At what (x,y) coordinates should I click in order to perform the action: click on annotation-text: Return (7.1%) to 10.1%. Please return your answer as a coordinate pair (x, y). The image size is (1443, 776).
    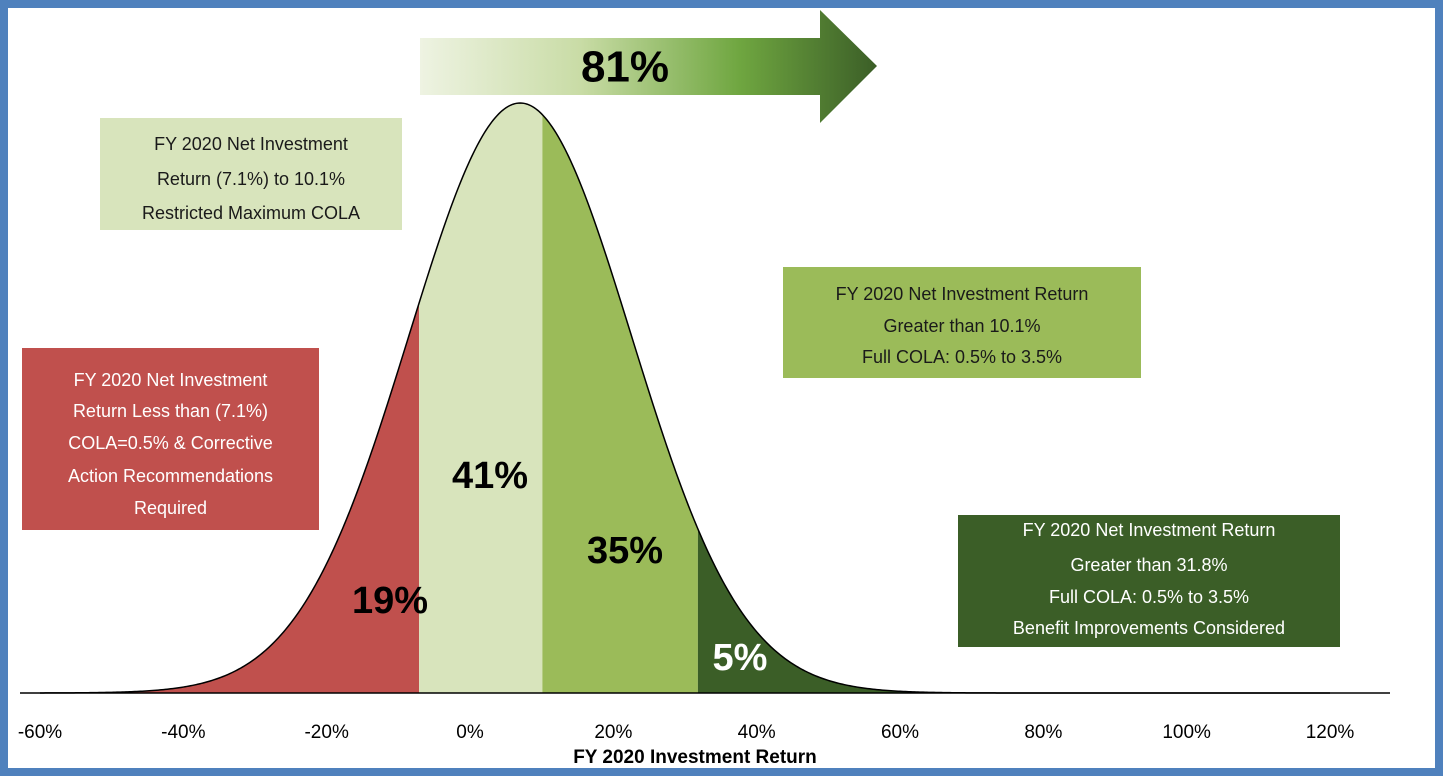
    Looking at the image, I should click on (251, 179).